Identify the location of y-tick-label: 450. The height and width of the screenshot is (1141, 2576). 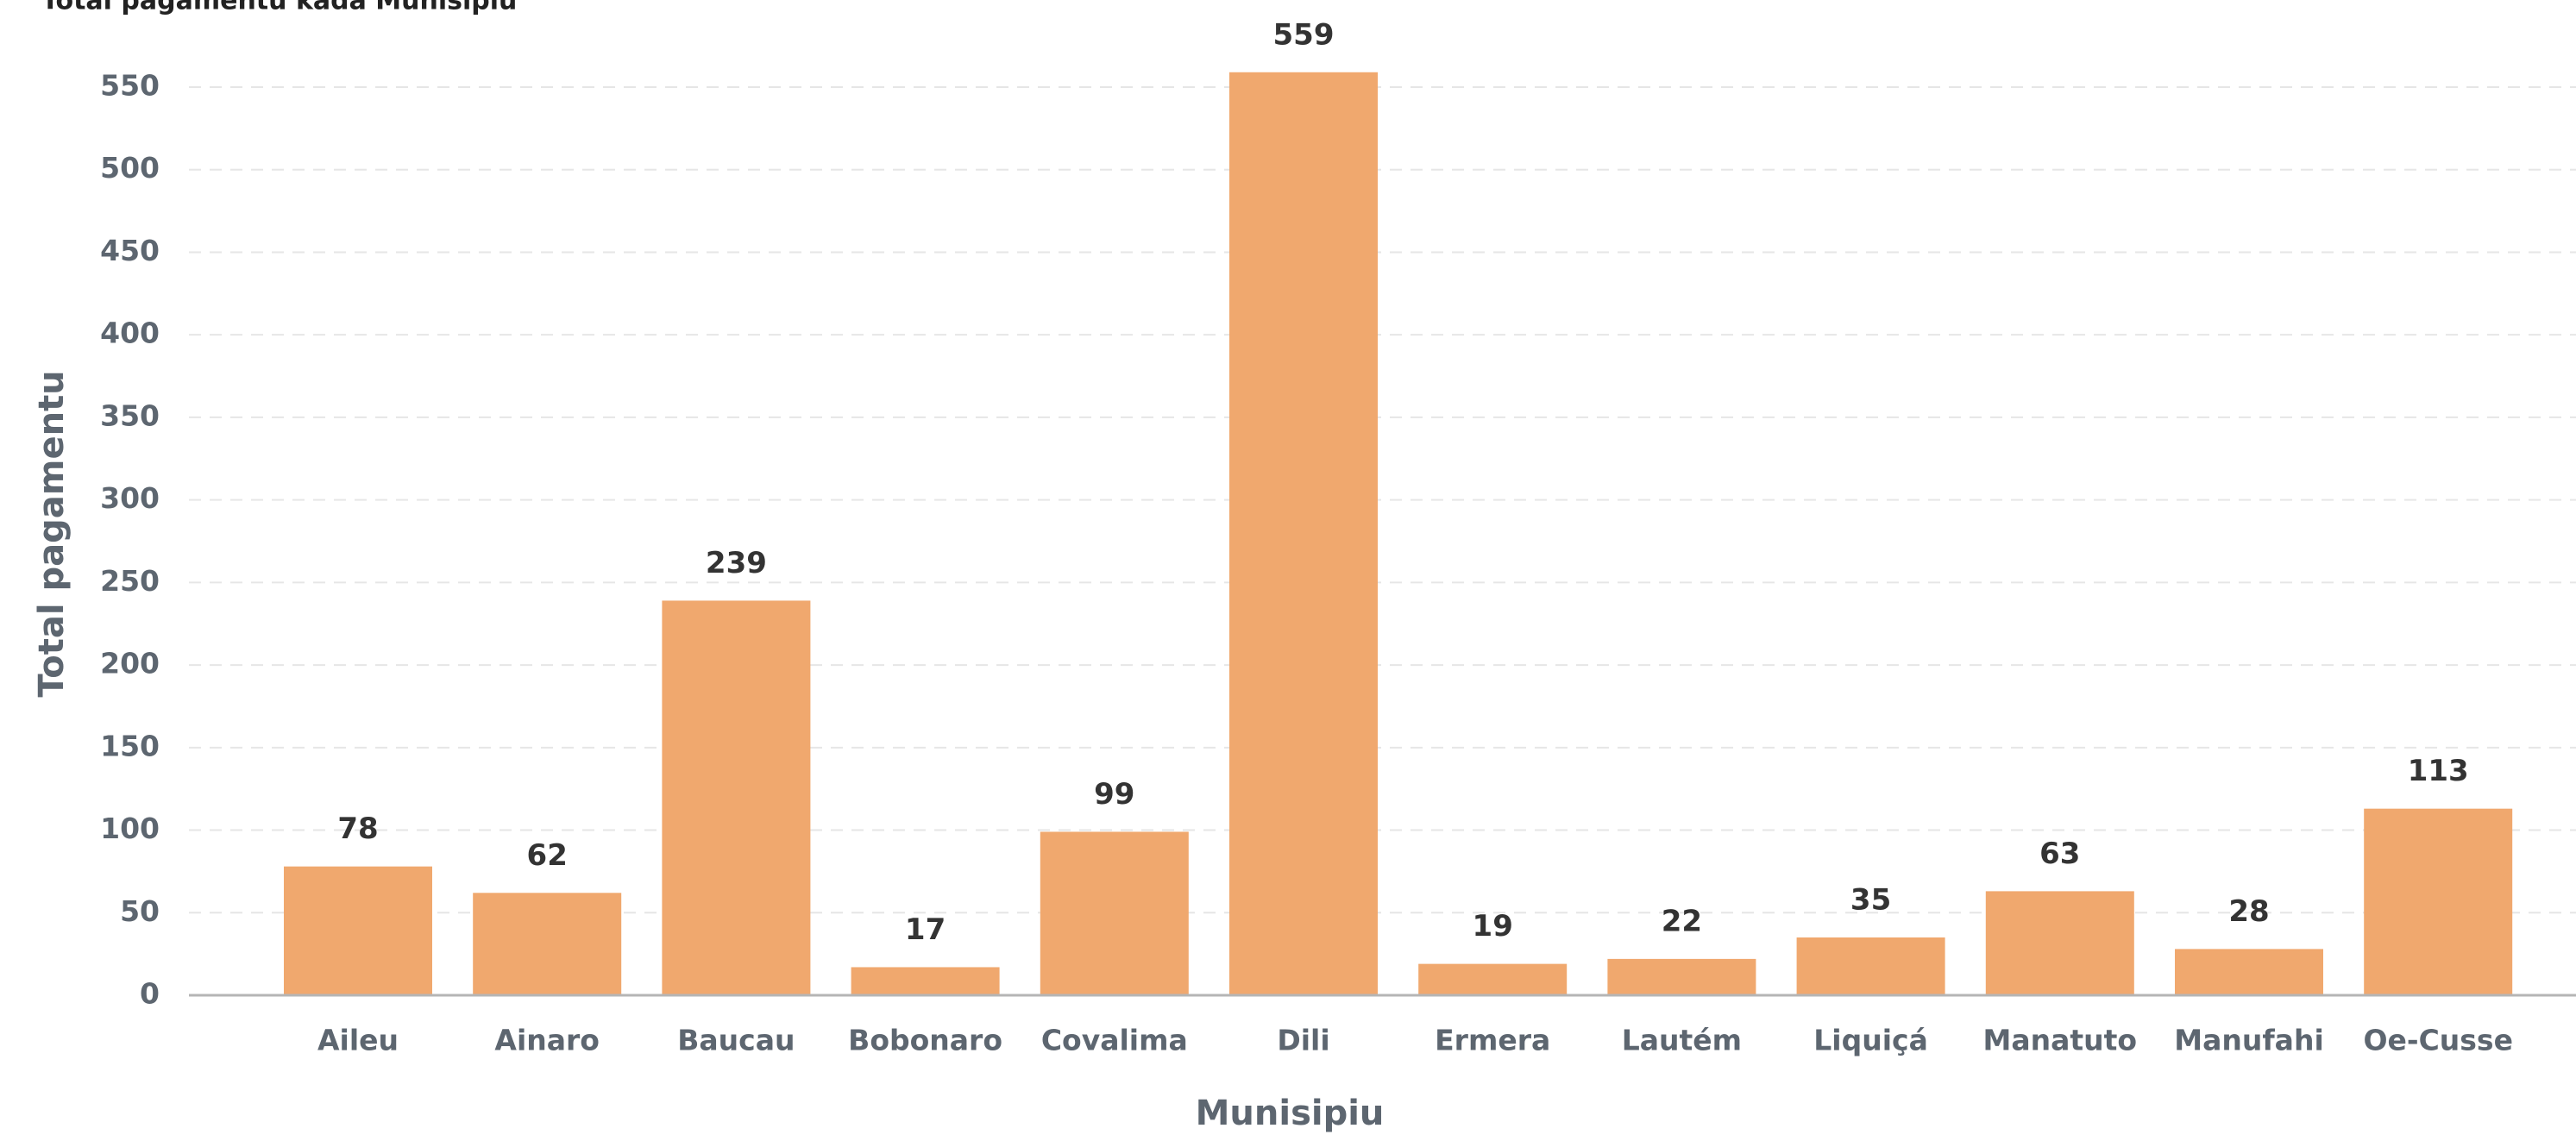
(130, 250).